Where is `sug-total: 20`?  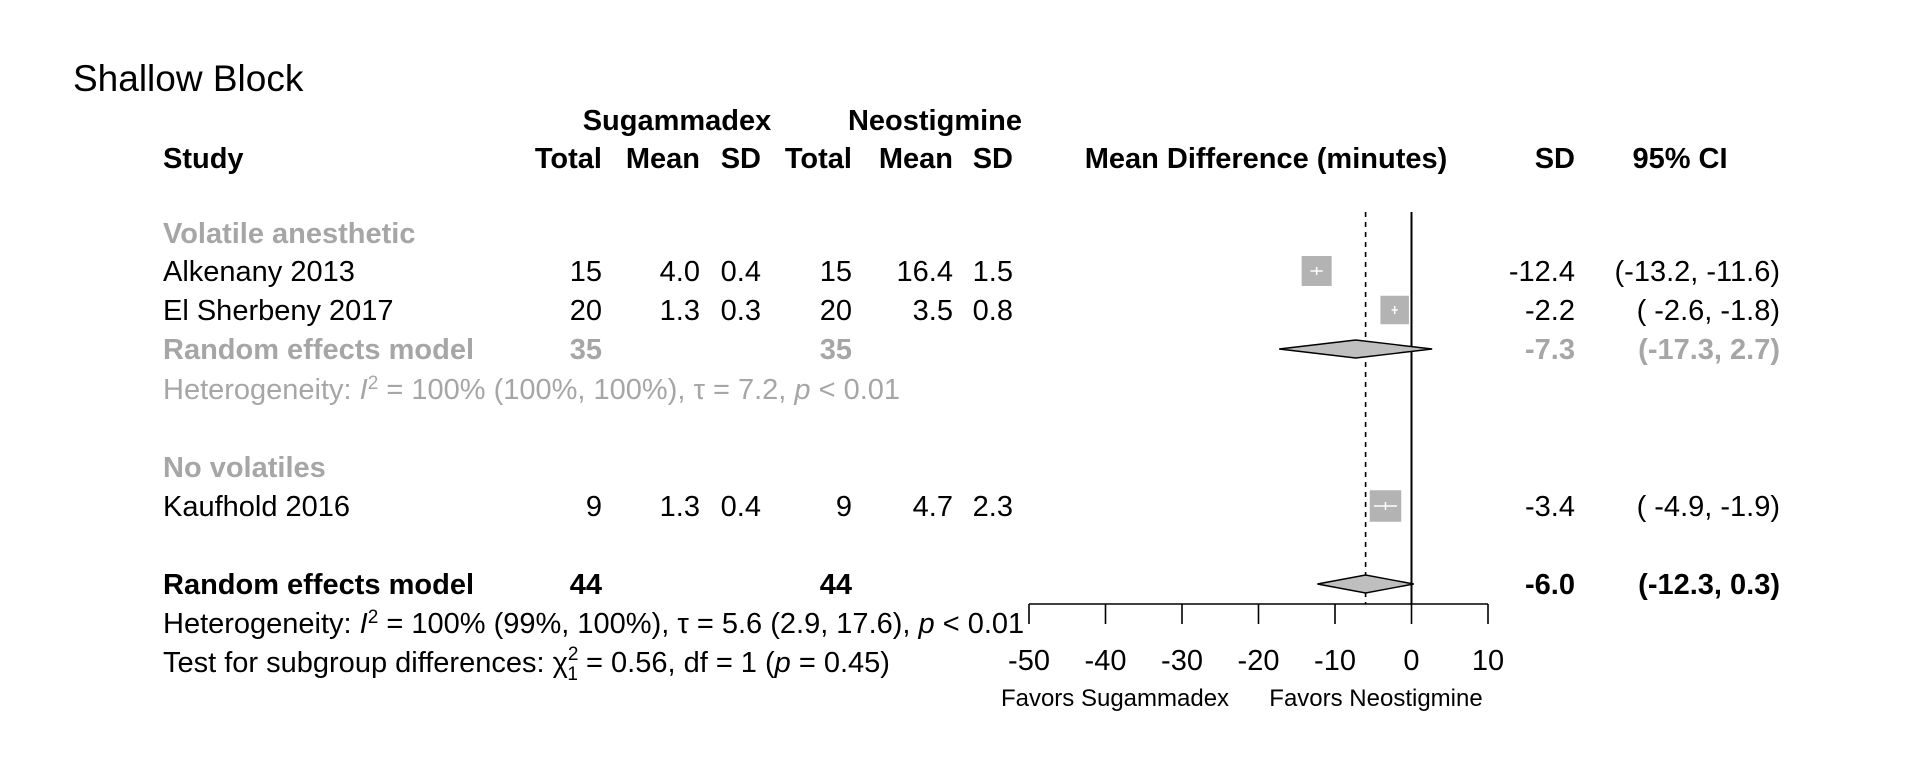 sug-total: 20 is located at coordinates (586, 311).